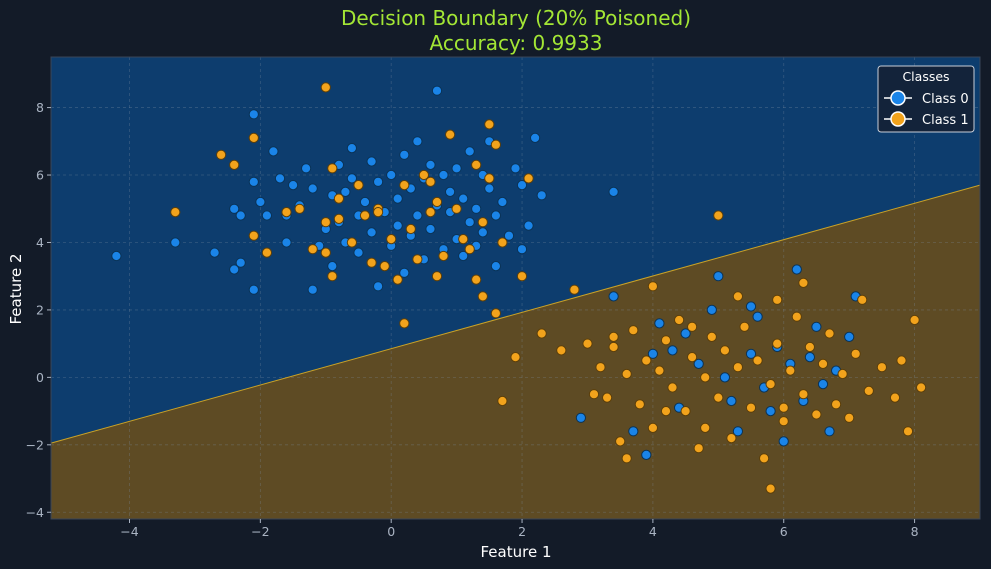 Image resolution: width=991 pixels, height=569 pixels. I want to click on x-tick-label: 2, so click(522, 531).